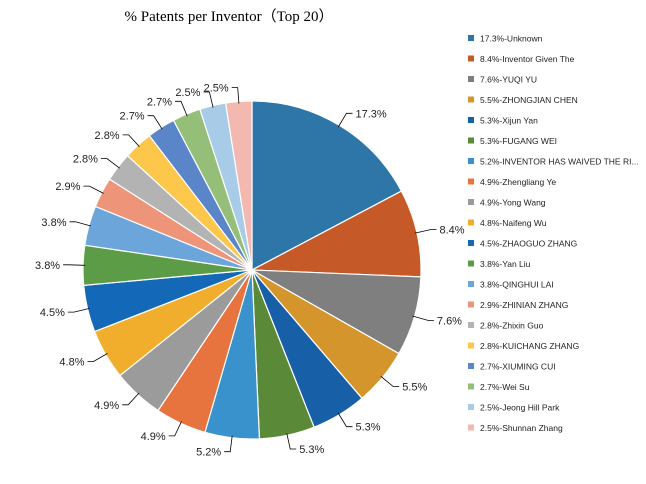  I want to click on legend-entry: 5.3%-FUGANG WEI, so click(518, 141).